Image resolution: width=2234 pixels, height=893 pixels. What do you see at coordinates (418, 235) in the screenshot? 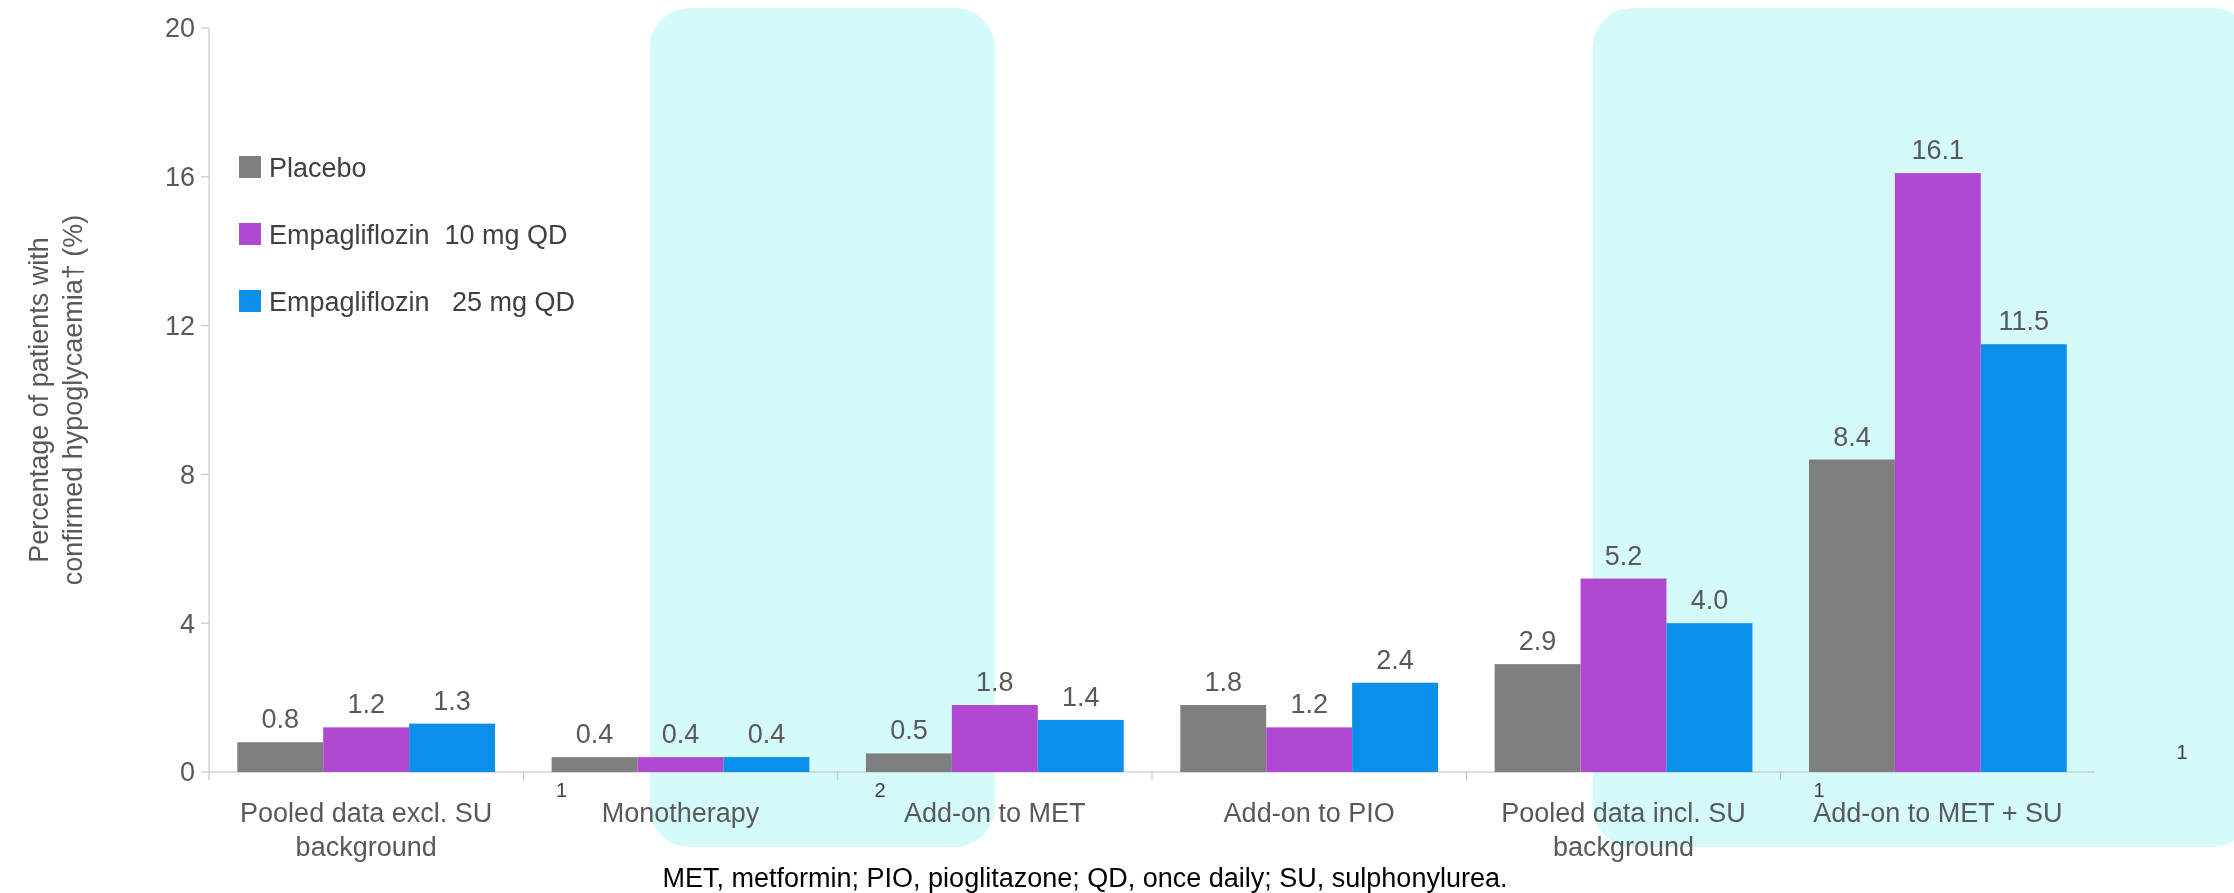
I see `legend-label: Empagliflozin 10 mg QD` at bounding box center [418, 235].